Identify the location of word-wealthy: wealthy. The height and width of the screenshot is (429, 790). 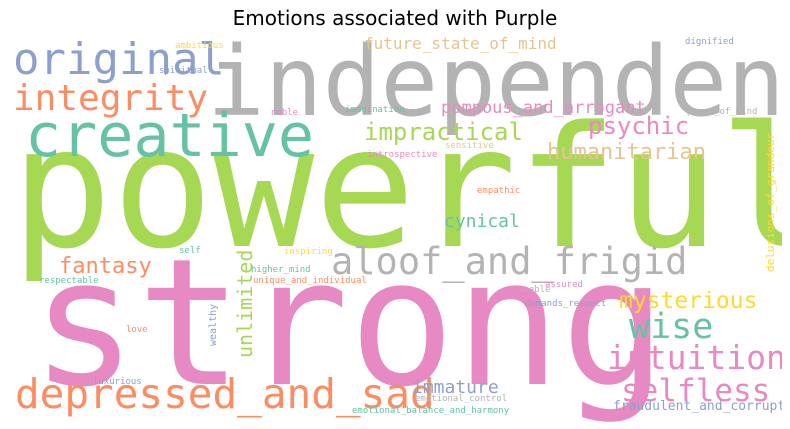
(213, 324).